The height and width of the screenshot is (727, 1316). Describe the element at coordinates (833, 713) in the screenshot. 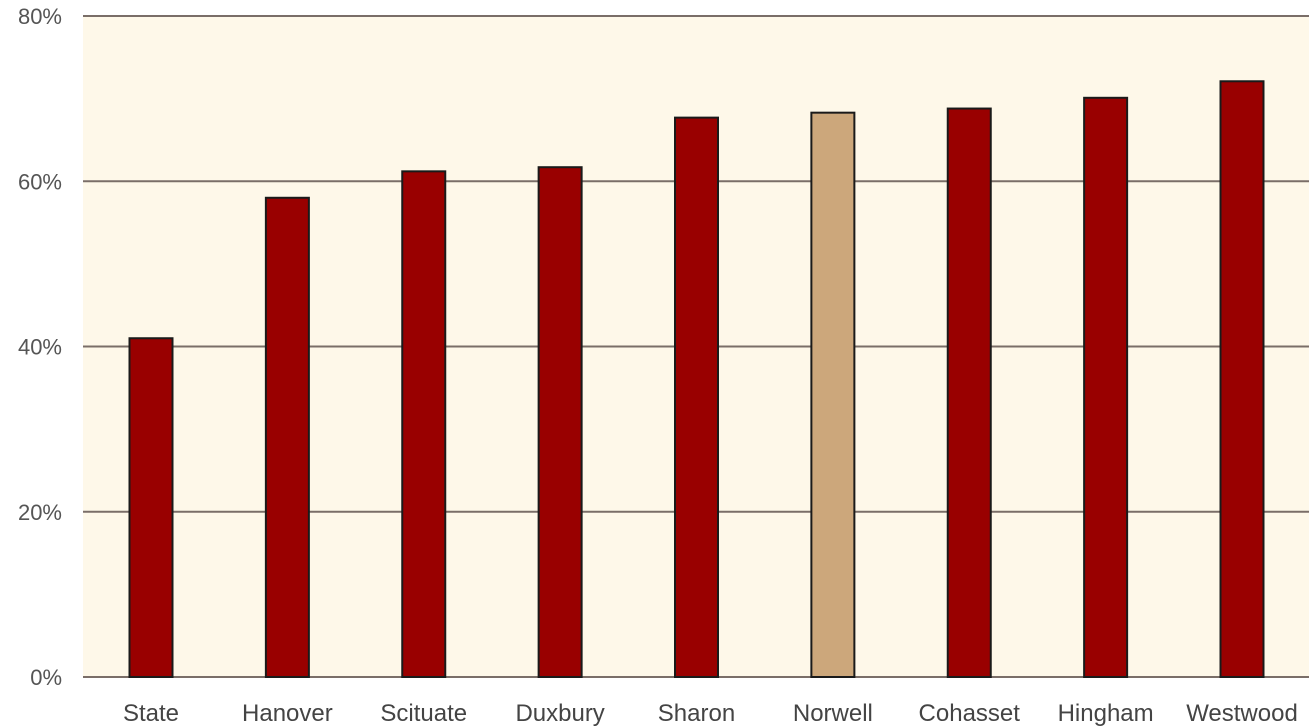

I see `x-tick-label: Norwell` at that location.